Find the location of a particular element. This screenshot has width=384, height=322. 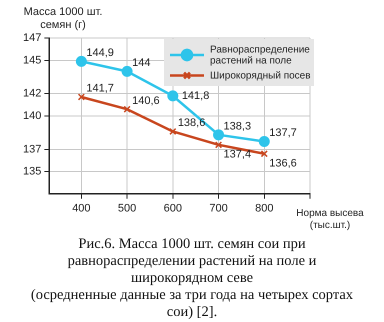

y-tick-label: 135 is located at coordinates (32, 172).